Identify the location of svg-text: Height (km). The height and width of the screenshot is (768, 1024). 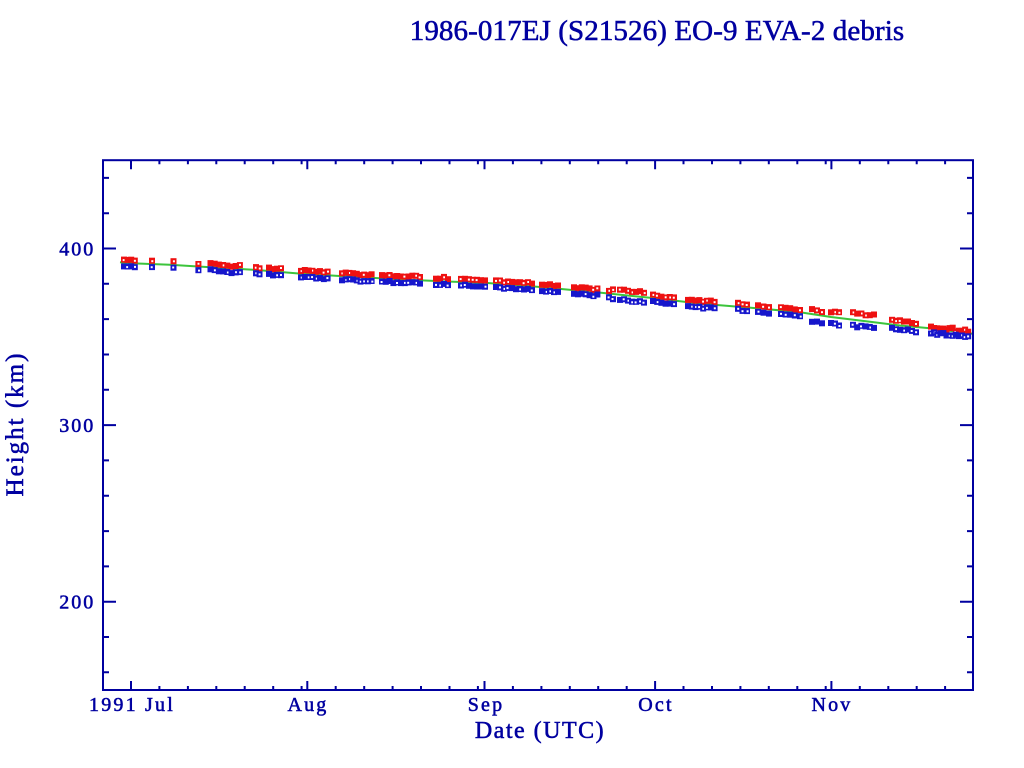
(15, 424).